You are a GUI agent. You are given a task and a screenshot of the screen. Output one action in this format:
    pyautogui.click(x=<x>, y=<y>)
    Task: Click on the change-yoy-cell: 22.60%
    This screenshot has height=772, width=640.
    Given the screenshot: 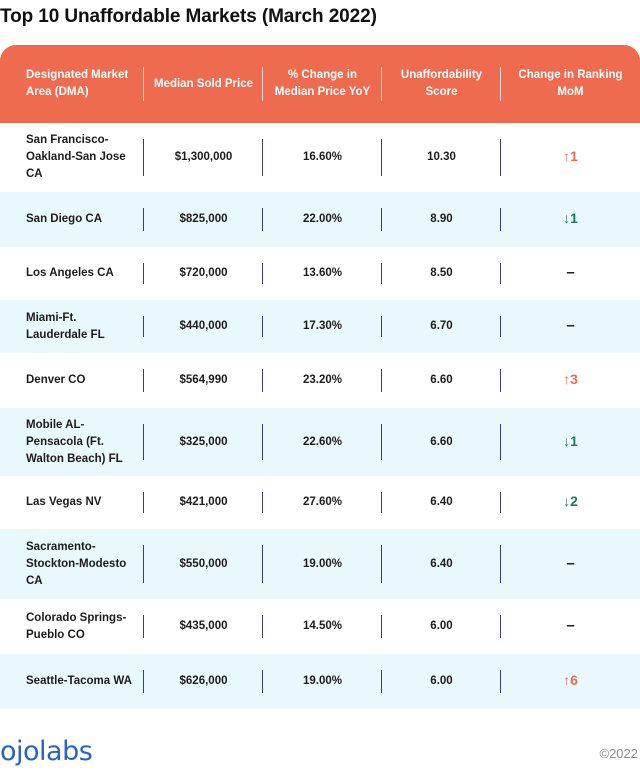 What is the action you would take?
    pyautogui.click(x=322, y=442)
    